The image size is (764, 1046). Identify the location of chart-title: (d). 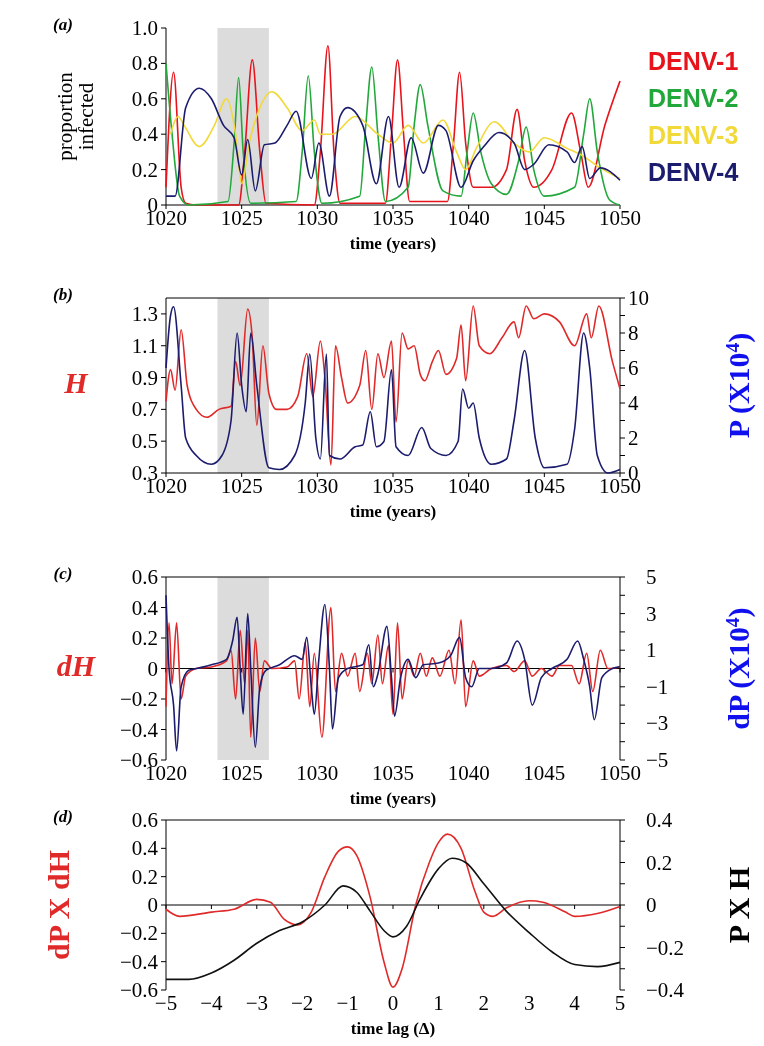
(63, 816).